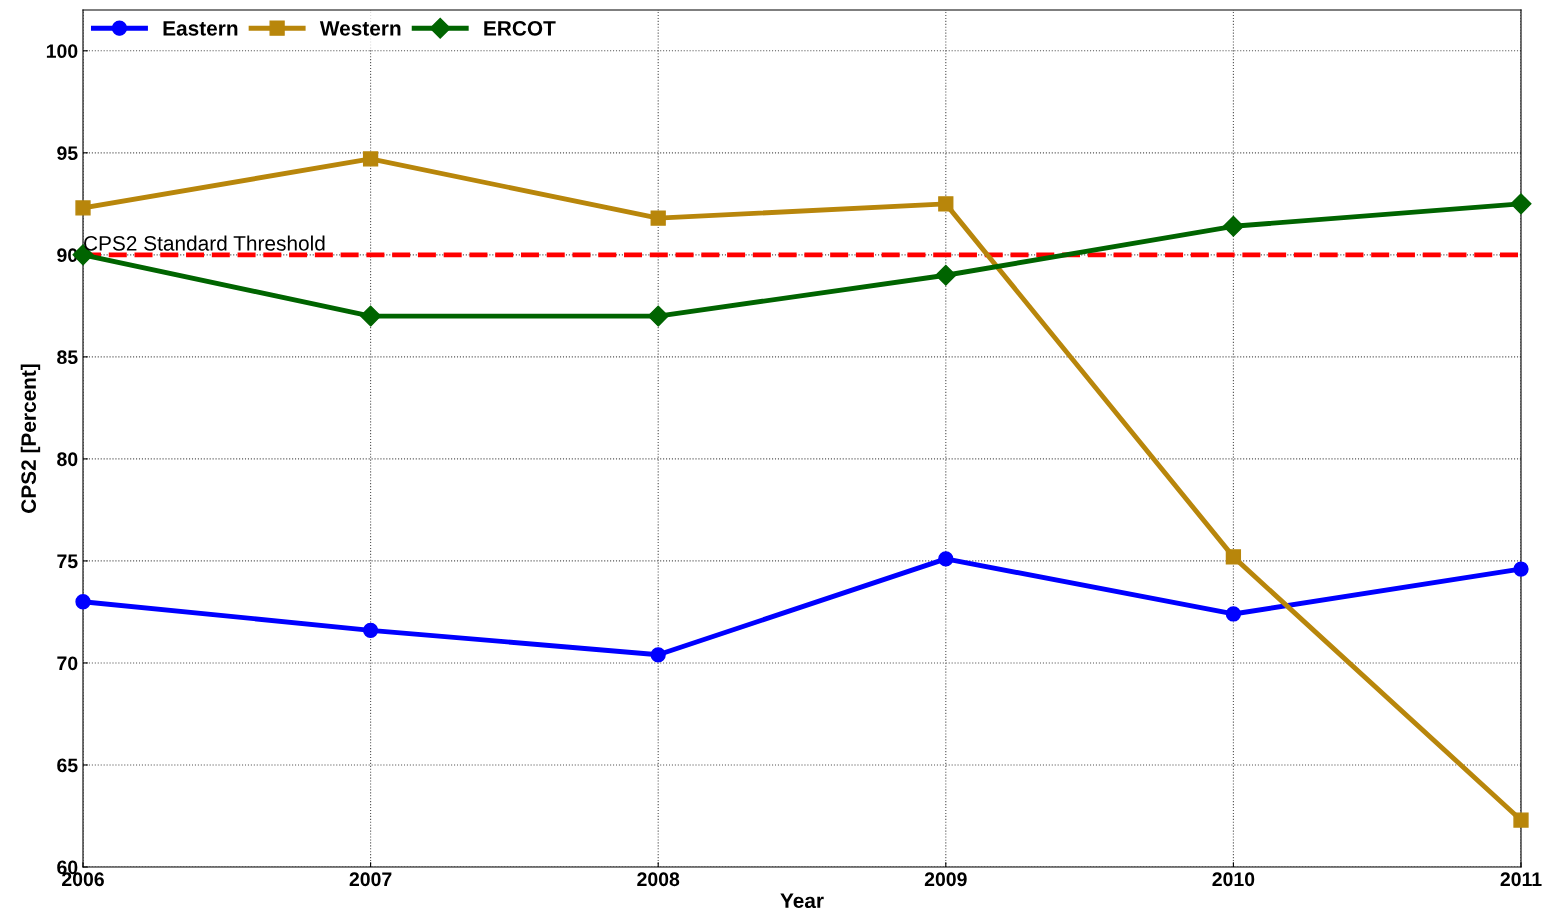  What do you see at coordinates (67, 663) in the screenshot?
I see `y-tick-label: 70` at bounding box center [67, 663].